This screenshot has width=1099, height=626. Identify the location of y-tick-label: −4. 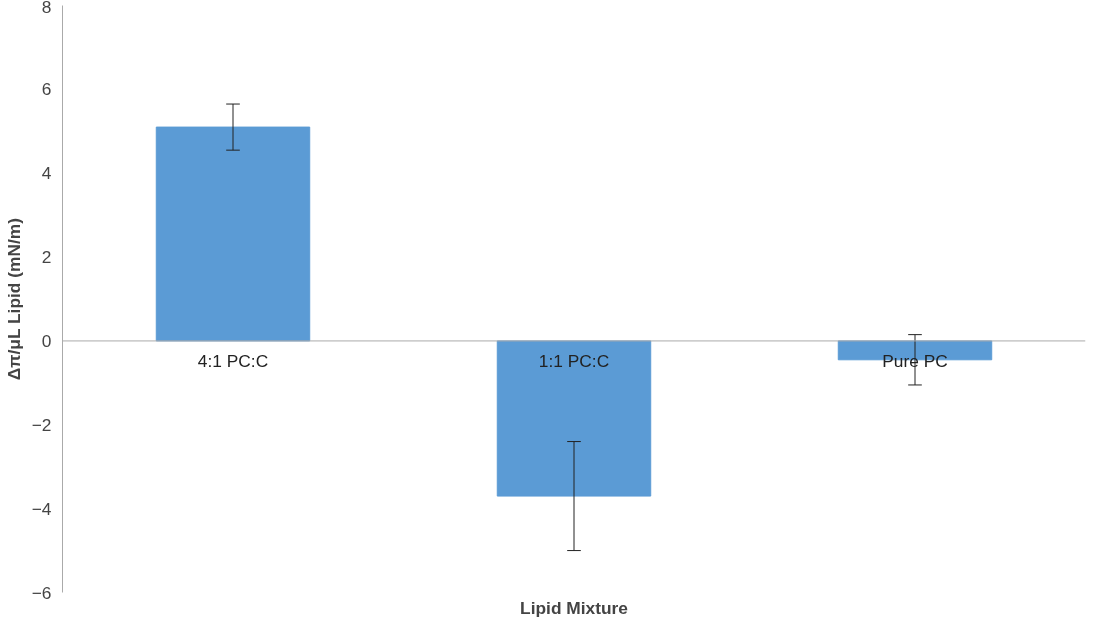
(41, 508).